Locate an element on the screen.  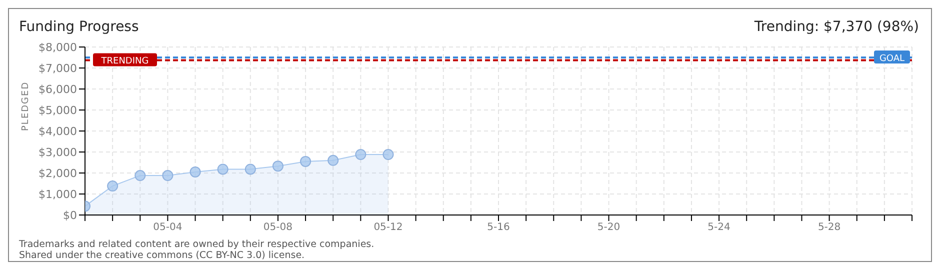
x-tick-label: 5-20 is located at coordinates (608, 228).